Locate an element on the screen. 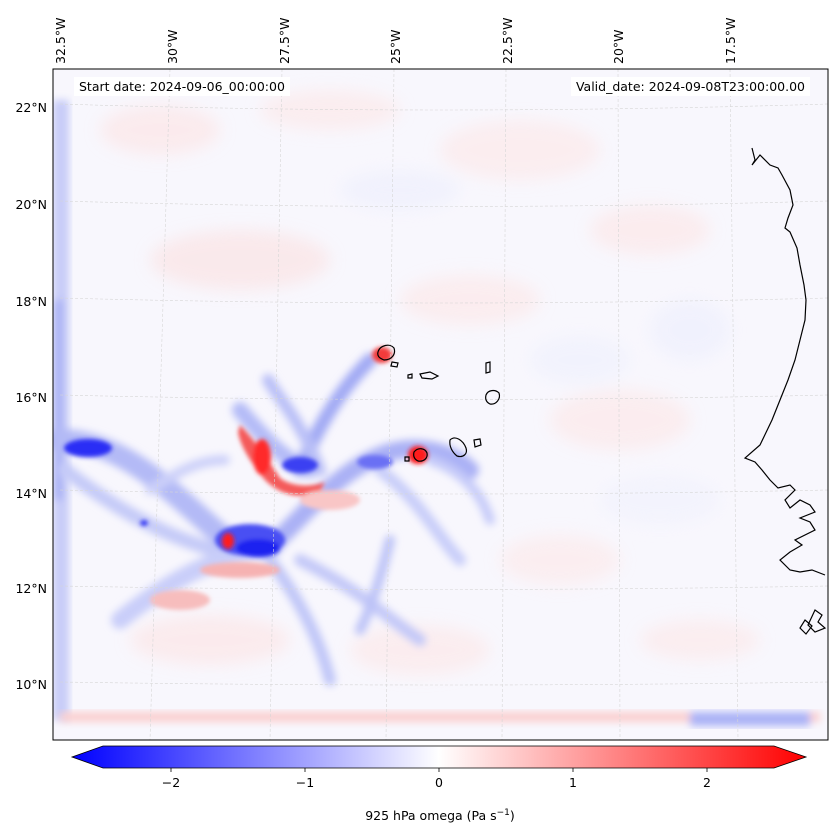  colorbar-label-exponent: −1 is located at coordinates (503, 813).